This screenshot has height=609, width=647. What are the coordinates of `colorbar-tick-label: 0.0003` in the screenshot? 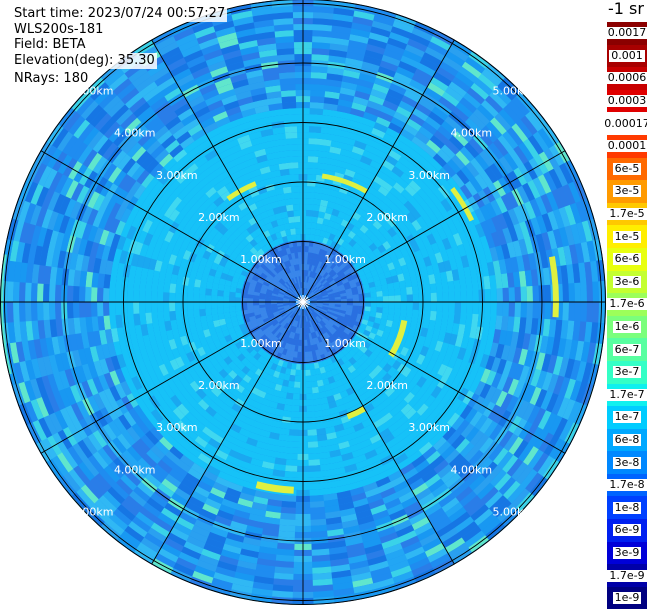 It's located at (626, 101).